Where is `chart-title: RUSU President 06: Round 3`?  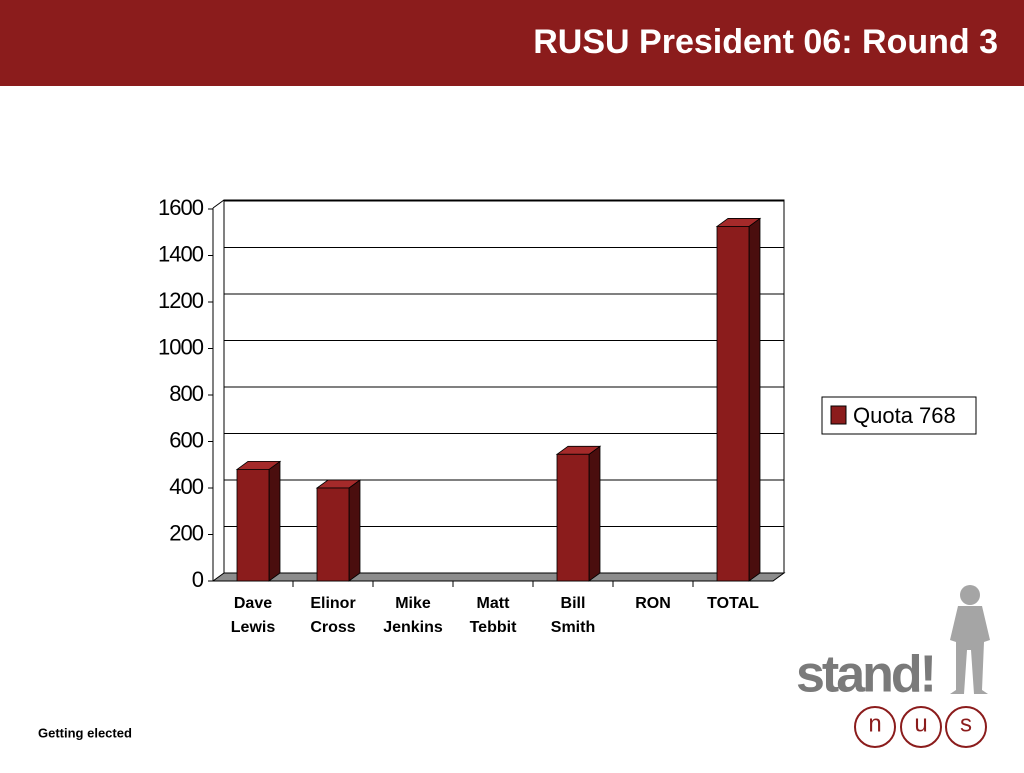 chart-title: RUSU President 06: Round 3 is located at coordinates (765, 42).